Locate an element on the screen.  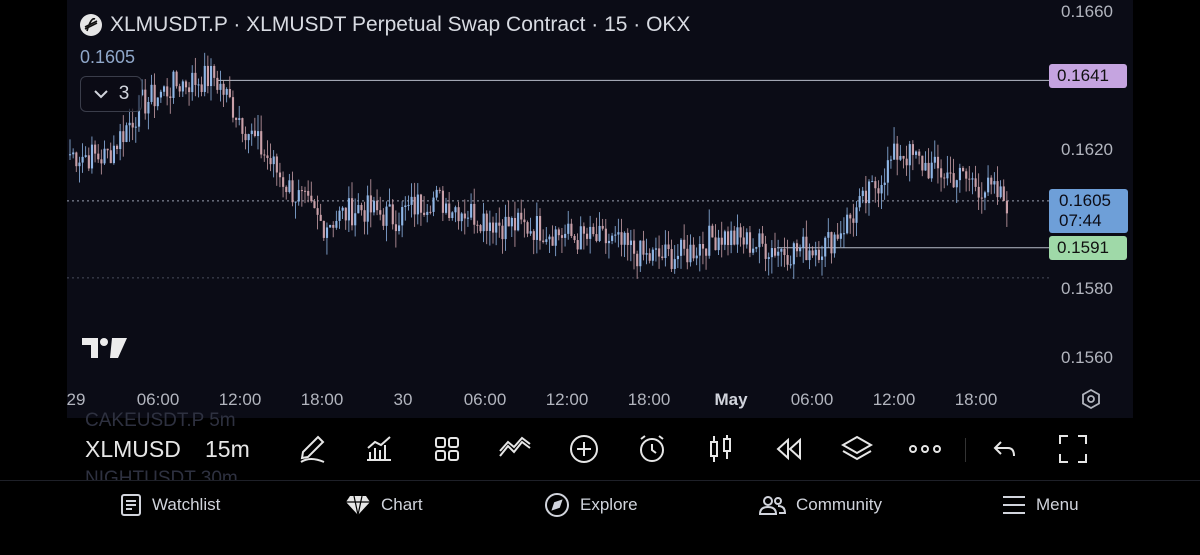
more-icon is located at coordinates (925, 449).